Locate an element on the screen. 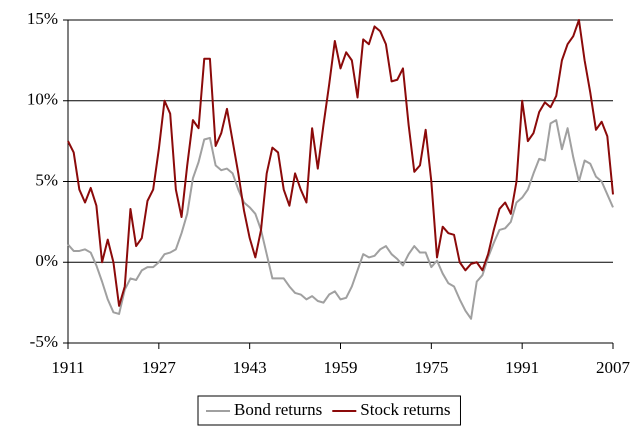  legend-label: Stock returns is located at coordinates (405, 409).